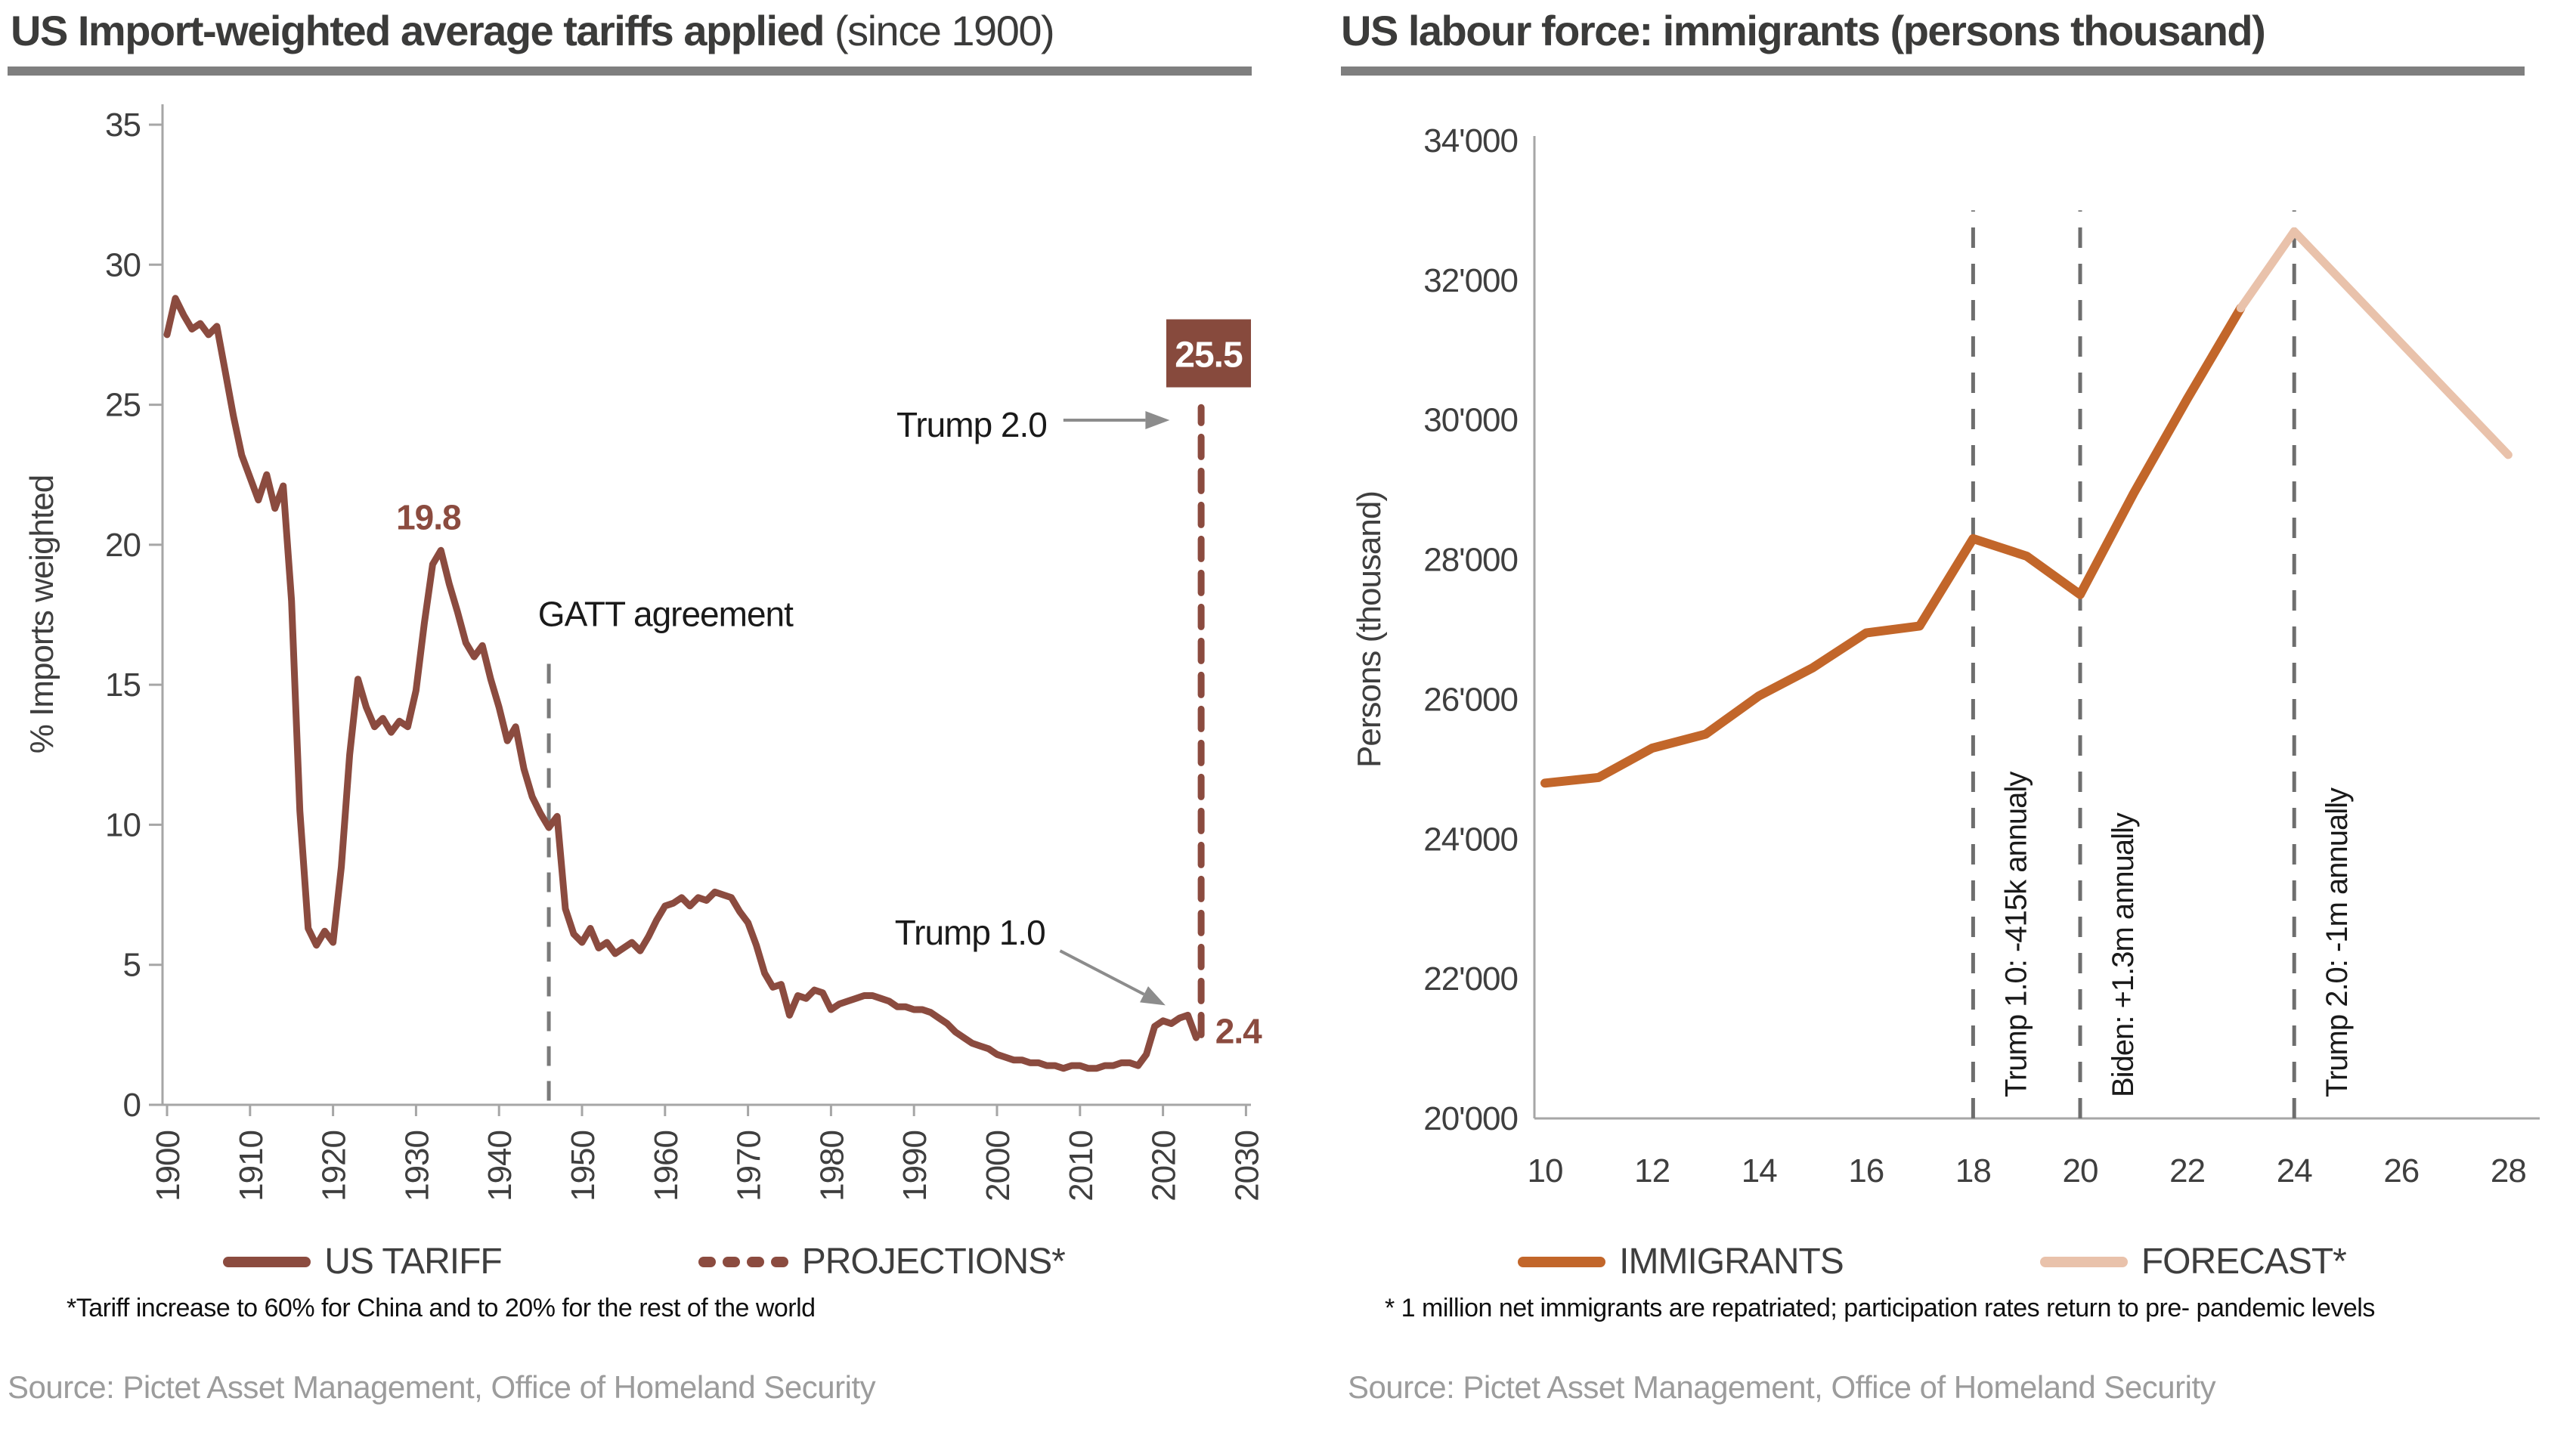 The image size is (2576, 1429). What do you see at coordinates (2083, 1261) in the screenshot?
I see `legend-swatch-solid-peach` at bounding box center [2083, 1261].